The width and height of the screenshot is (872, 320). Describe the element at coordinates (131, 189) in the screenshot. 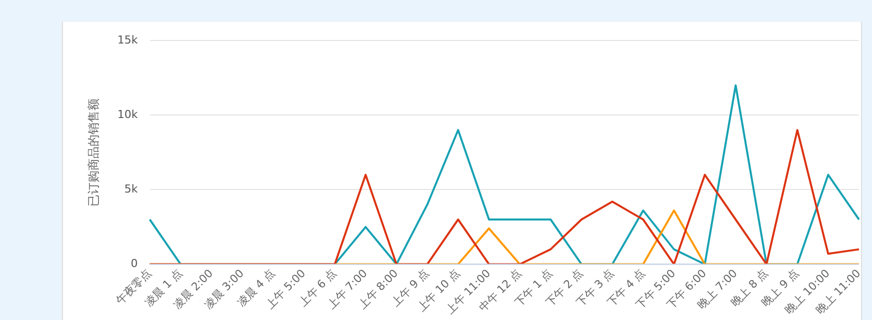

I see `y-tick-label: 5k` at that location.